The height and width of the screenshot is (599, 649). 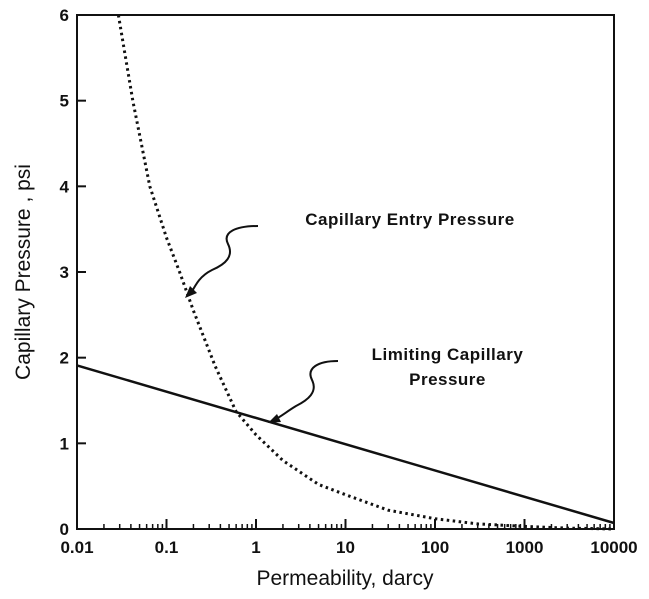 I want to click on y-tick-label: 3, so click(x=64, y=272).